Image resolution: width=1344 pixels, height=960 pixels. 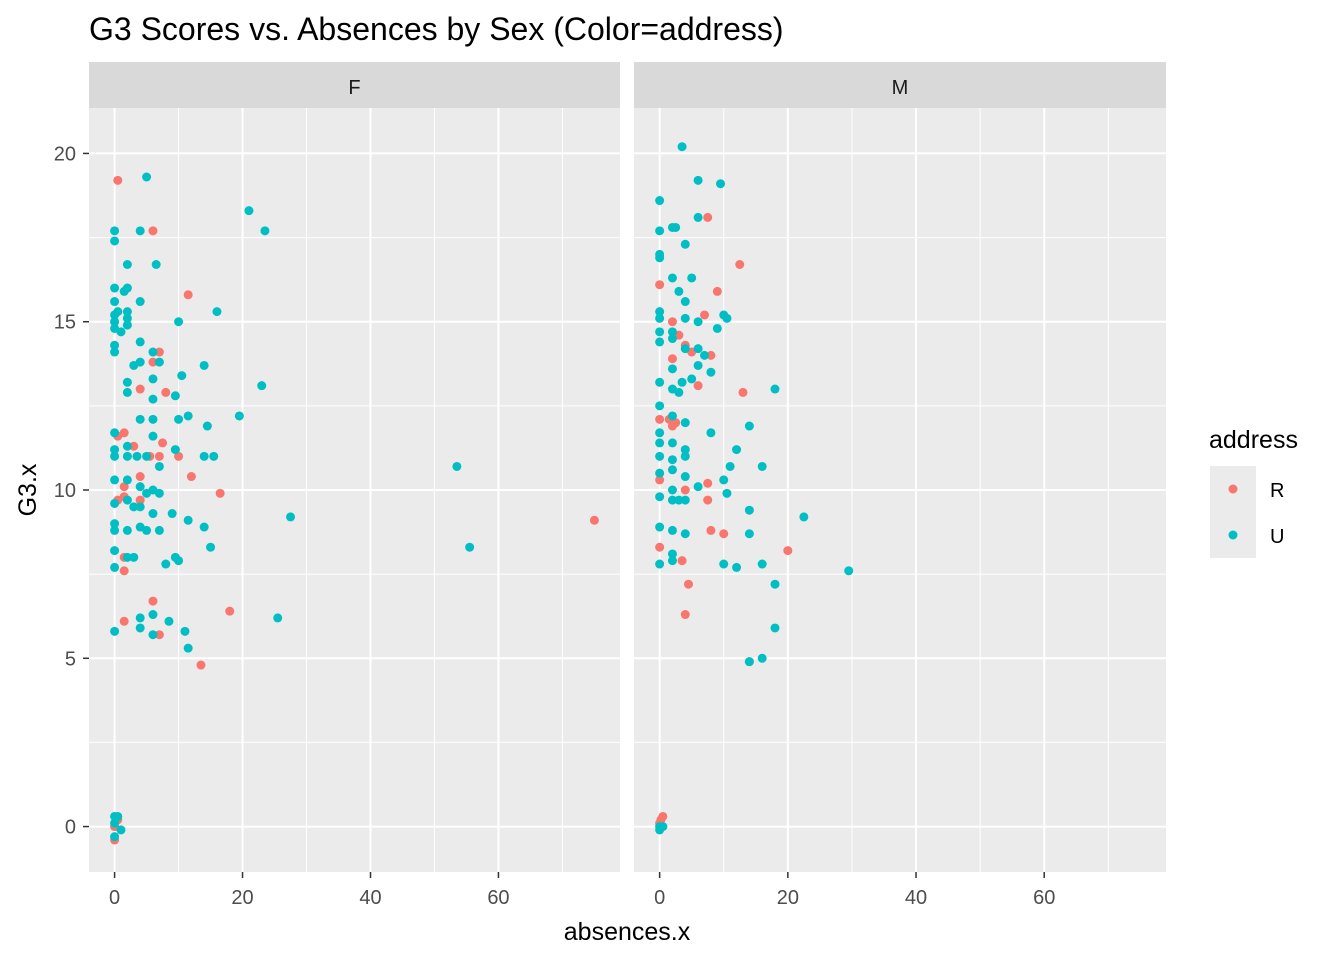 I want to click on x-tick-label: 20, so click(x=788, y=898).